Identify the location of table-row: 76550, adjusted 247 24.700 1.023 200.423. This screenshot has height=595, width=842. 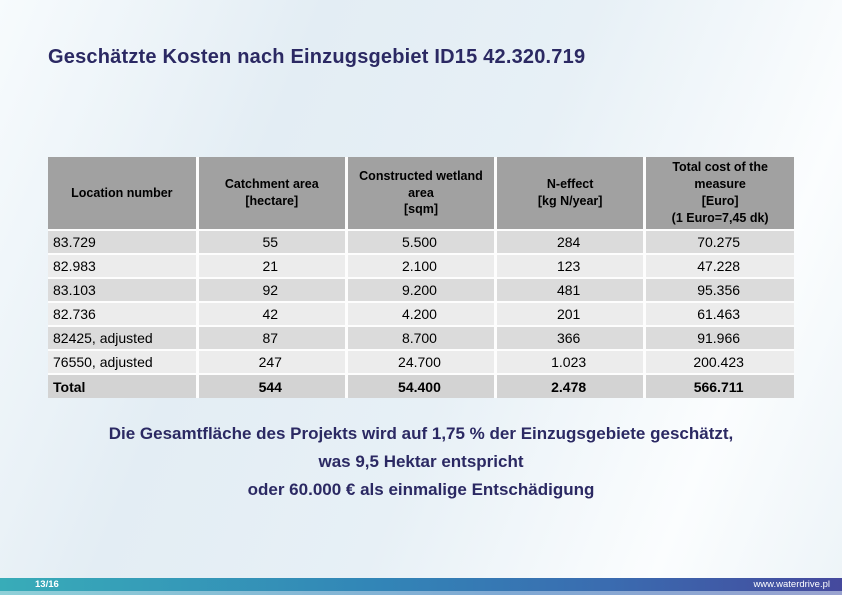
(421, 362).